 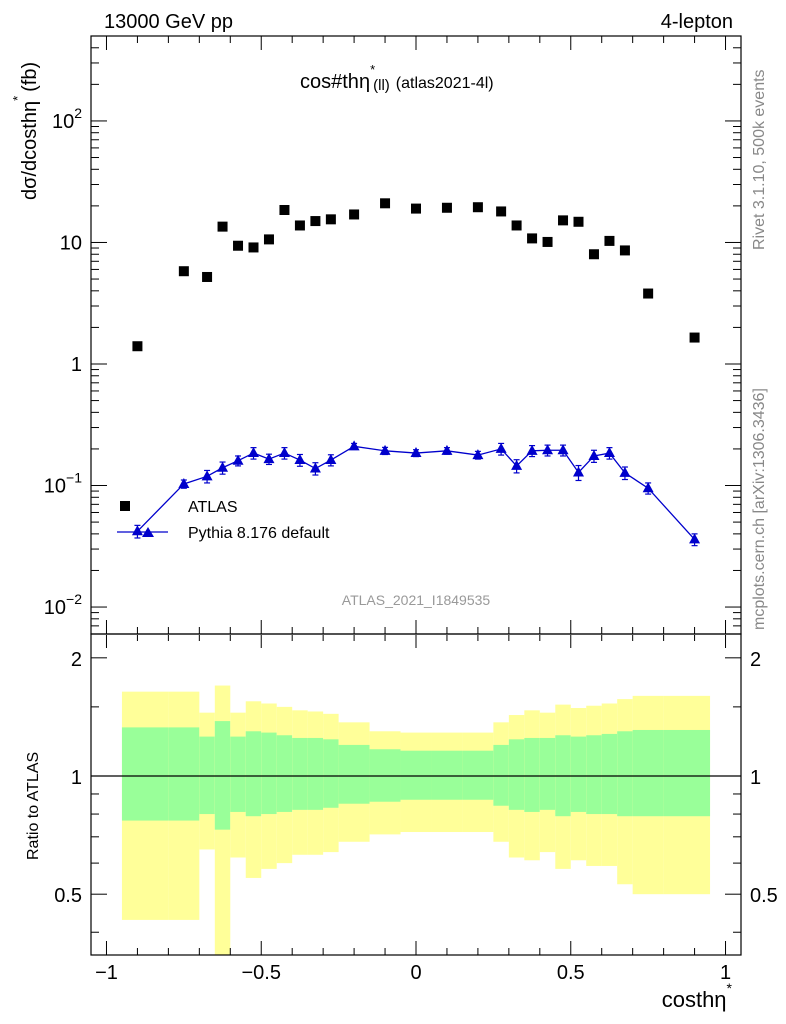 I want to click on x-tick-label: 0.5, so click(x=571, y=973).